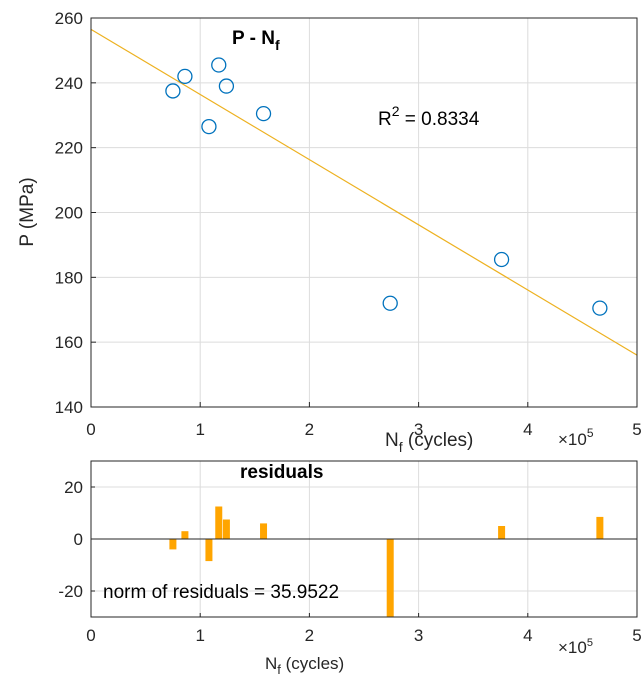 This screenshot has width=642, height=679. What do you see at coordinates (364, 420) in the screenshot?
I see `top-x-ticks: 0 1 2 3 4 5` at bounding box center [364, 420].